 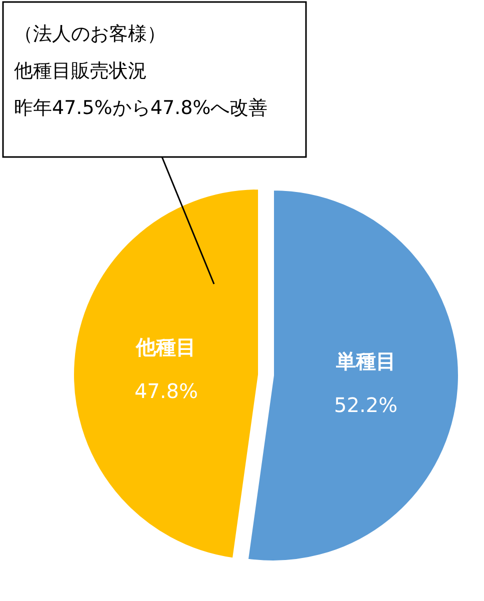 I want to click on text: 他種目販売状況, so click(x=80, y=71).